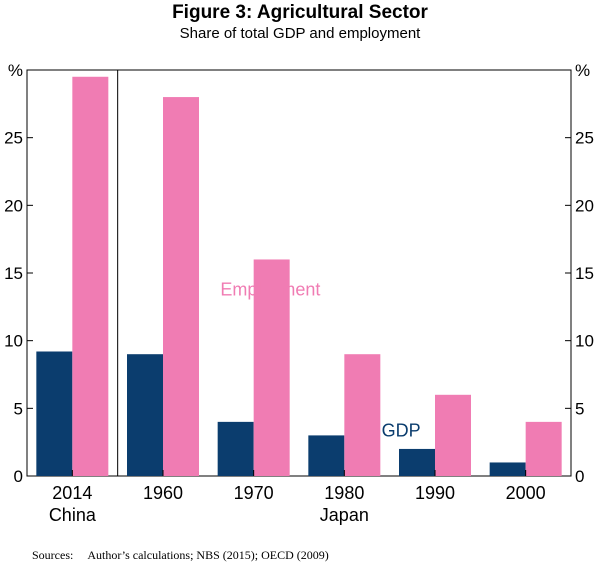  I want to click on bar-employment-2014, so click(90, 276).